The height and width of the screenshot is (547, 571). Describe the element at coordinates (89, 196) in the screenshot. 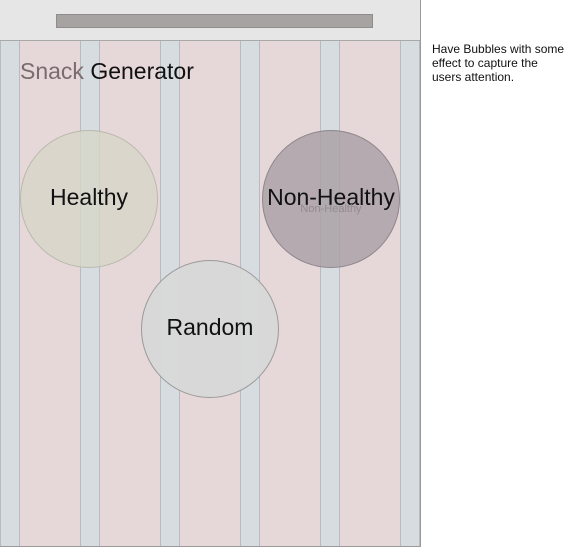

I see `healthy-bubble-label: Healthy` at that location.